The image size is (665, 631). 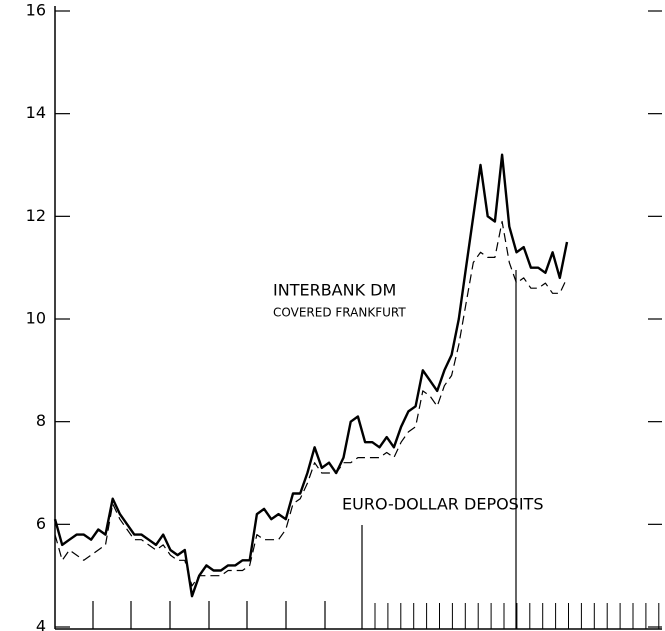 What do you see at coordinates (36, 318) in the screenshot?
I see `y-tick-label: 10` at bounding box center [36, 318].